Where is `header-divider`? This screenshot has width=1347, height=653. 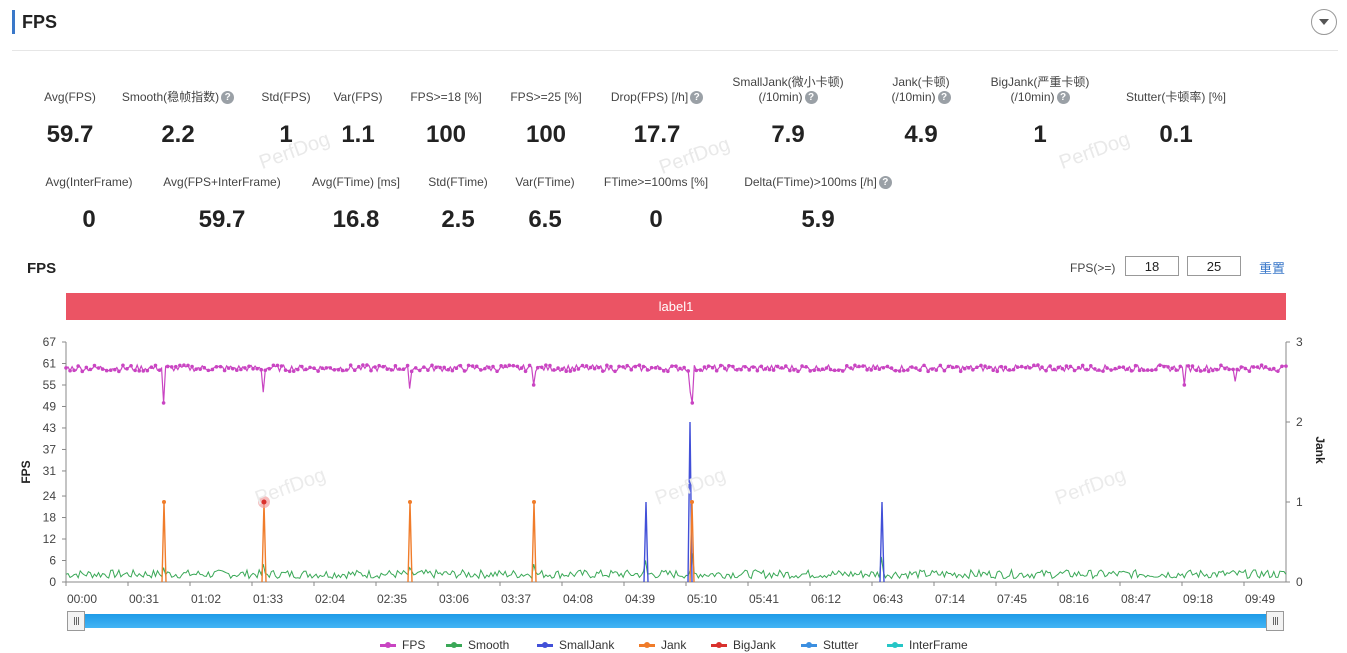 header-divider is located at coordinates (675, 50).